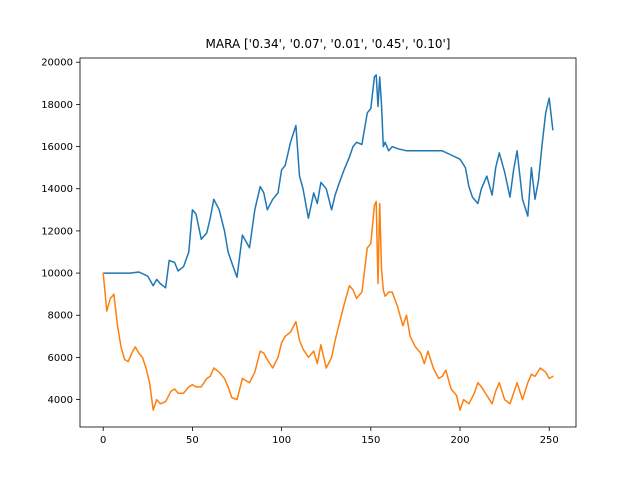 This screenshot has width=640, height=480. I want to click on y-tick-label: 10000, so click(57, 274).